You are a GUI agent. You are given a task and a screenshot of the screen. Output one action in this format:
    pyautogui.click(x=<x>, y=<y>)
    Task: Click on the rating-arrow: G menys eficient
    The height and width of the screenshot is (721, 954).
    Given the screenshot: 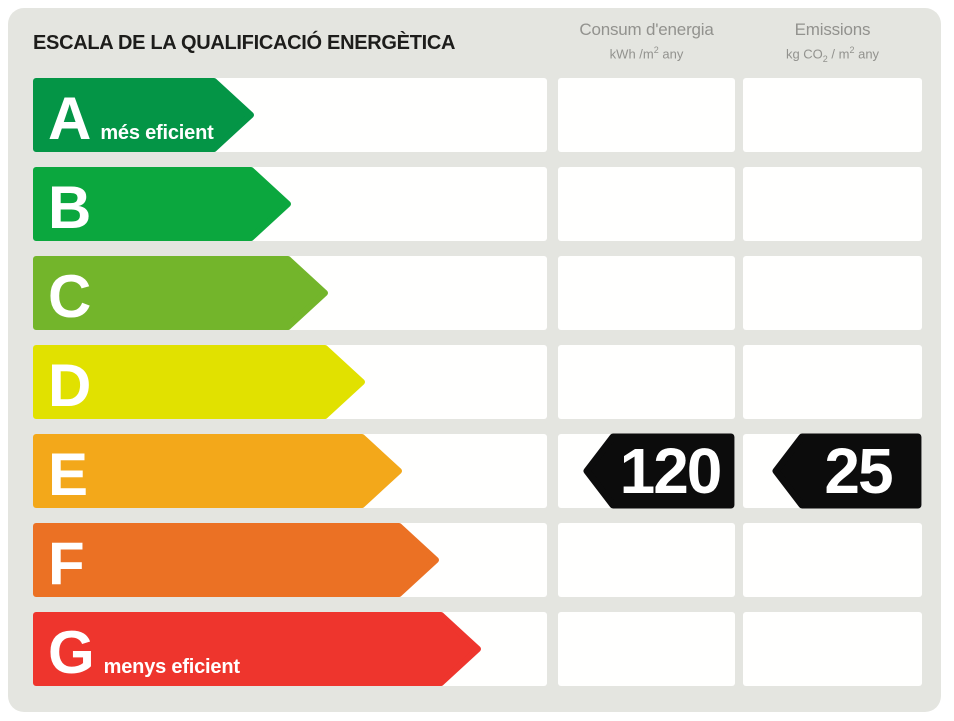 What is the action you would take?
    pyautogui.click(x=257, y=649)
    